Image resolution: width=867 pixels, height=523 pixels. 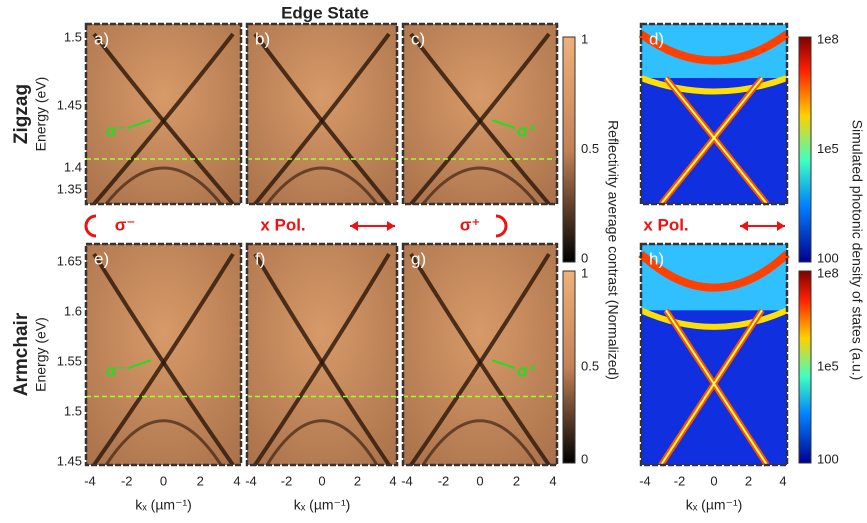 I want to click on y-tick-label: 1.55, so click(x=69, y=360).